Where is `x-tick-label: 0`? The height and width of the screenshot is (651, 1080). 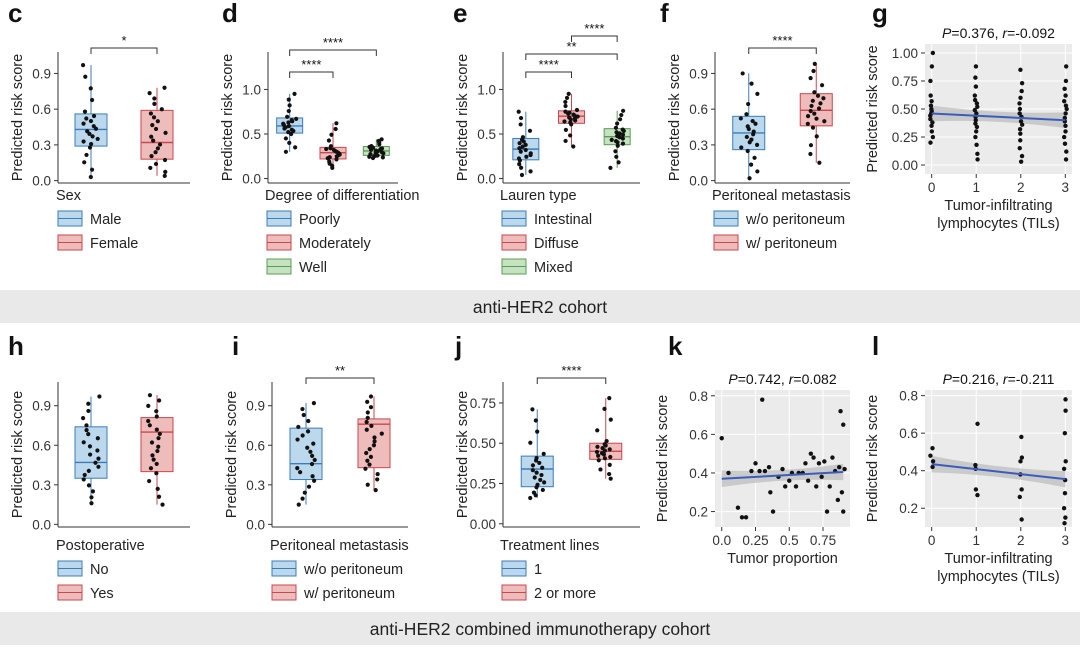 x-tick-label: 0 is located at coordinates (932, 540).